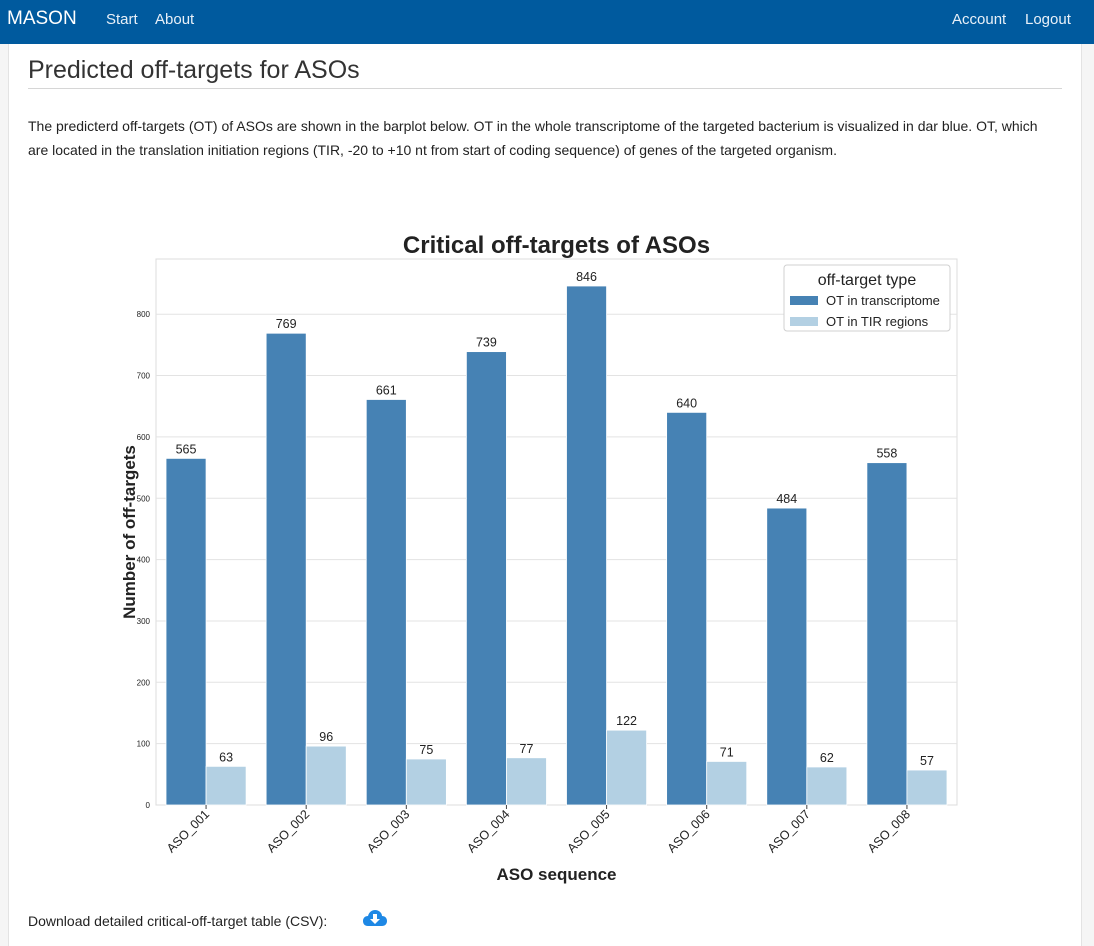 The width and height of the screenshot is (1094, 946). What do you see at coordinates (886, 454) in the screenshot?
I see `bar-value-label: 558` at bounding box center [886, 454].